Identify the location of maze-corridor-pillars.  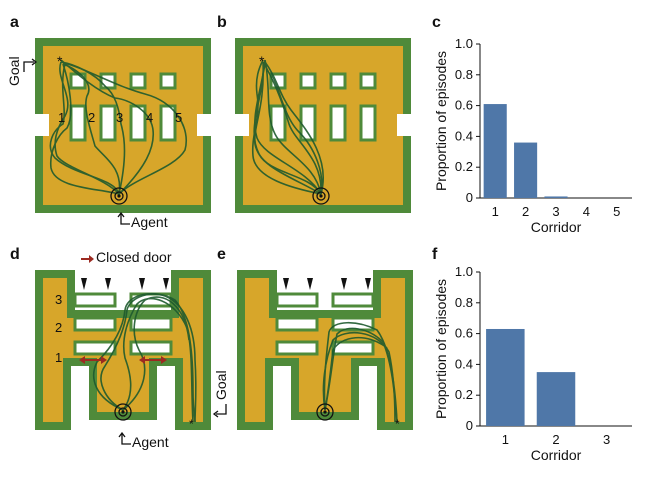
(123, 123).